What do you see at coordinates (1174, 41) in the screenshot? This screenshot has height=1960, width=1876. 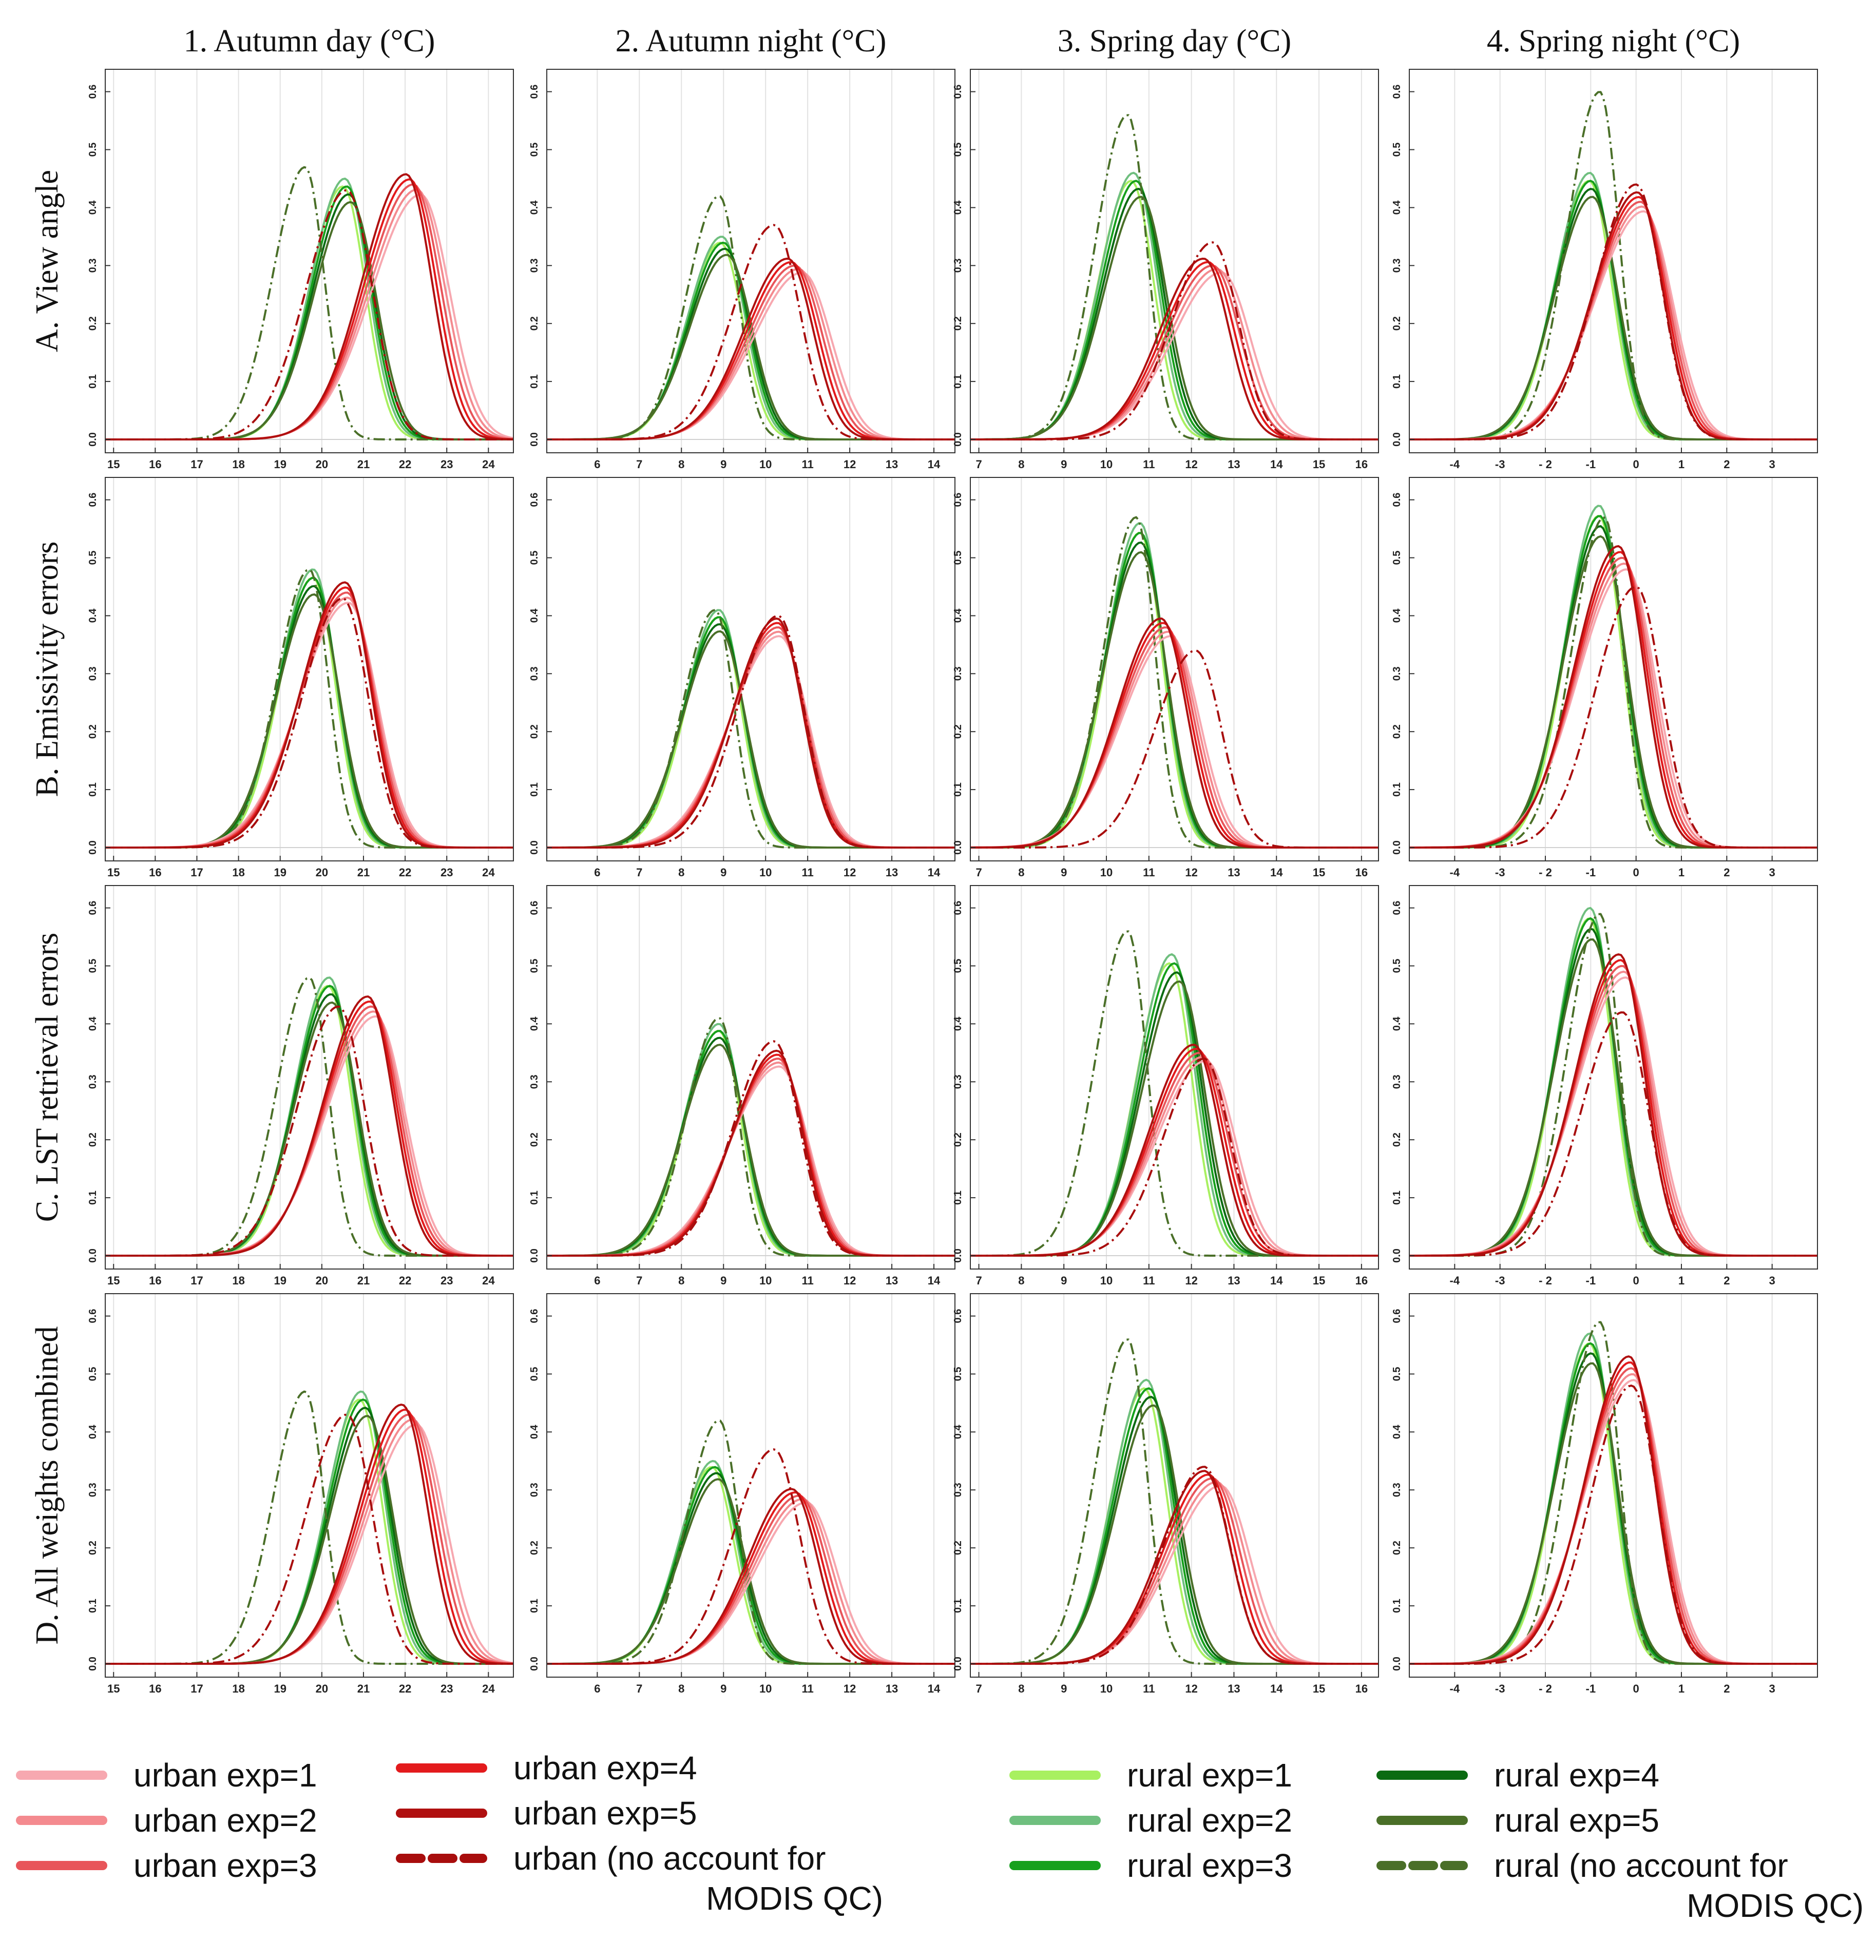 I see `col-title-3: 3. Spring day (°C)` at bounding box center [1174, 41].